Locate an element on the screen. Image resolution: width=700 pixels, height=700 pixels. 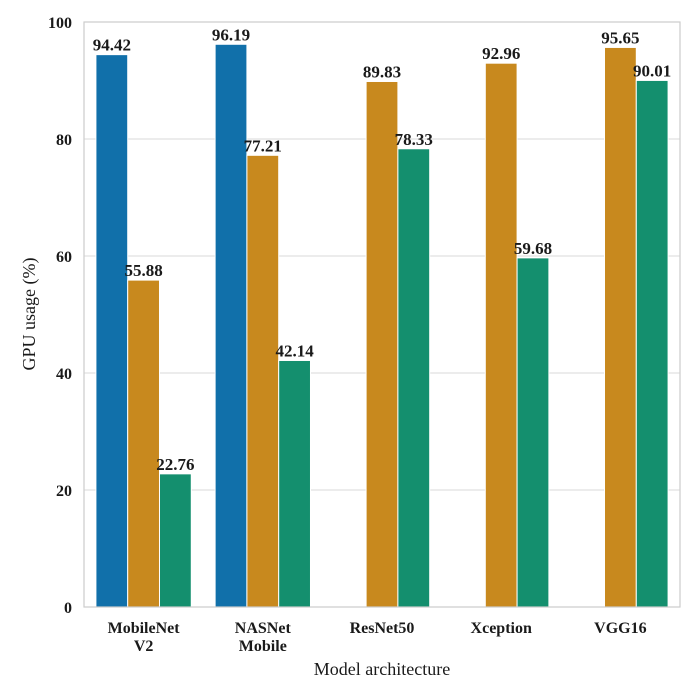
data-label: 89.83 is located at coordinates (382, 71).